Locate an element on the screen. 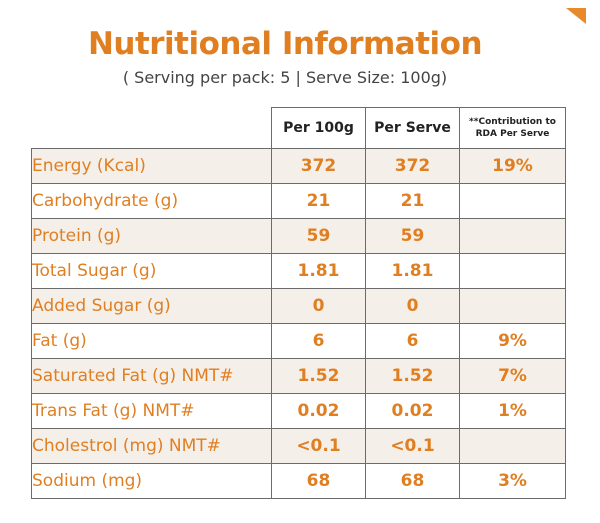  value-per-serve: 68 is located at coordinates (412, 481).